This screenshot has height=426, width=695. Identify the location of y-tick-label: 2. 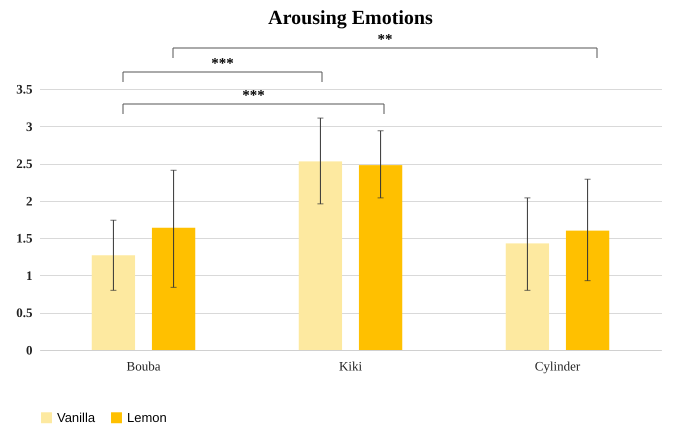
(29, 200).